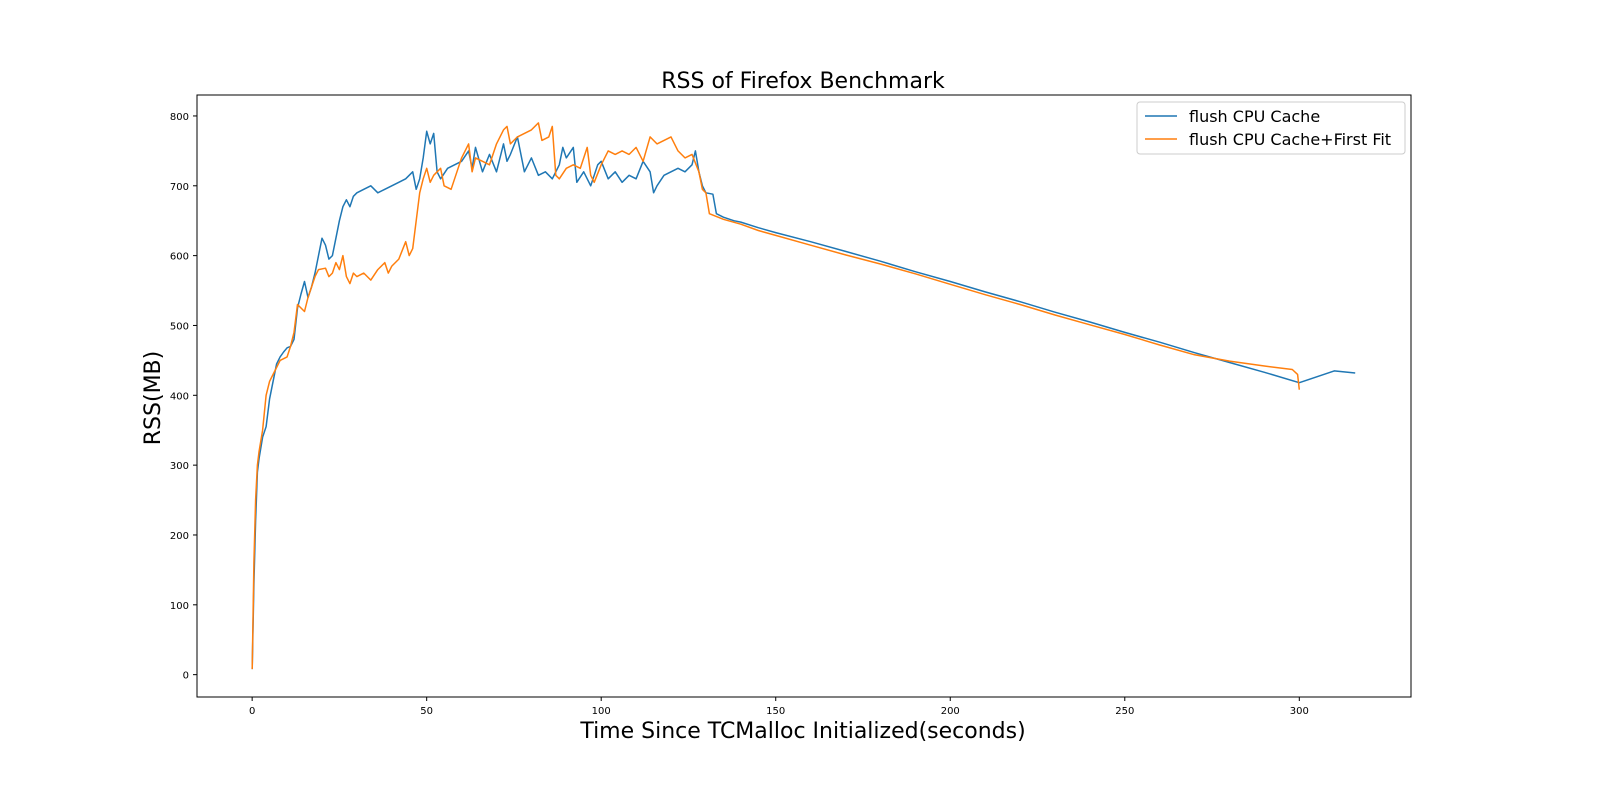  What do you see at coordinates (1299, 711) in the screenshot?
I see `x-tick-label: 300` at bounding box center [1299, 711].